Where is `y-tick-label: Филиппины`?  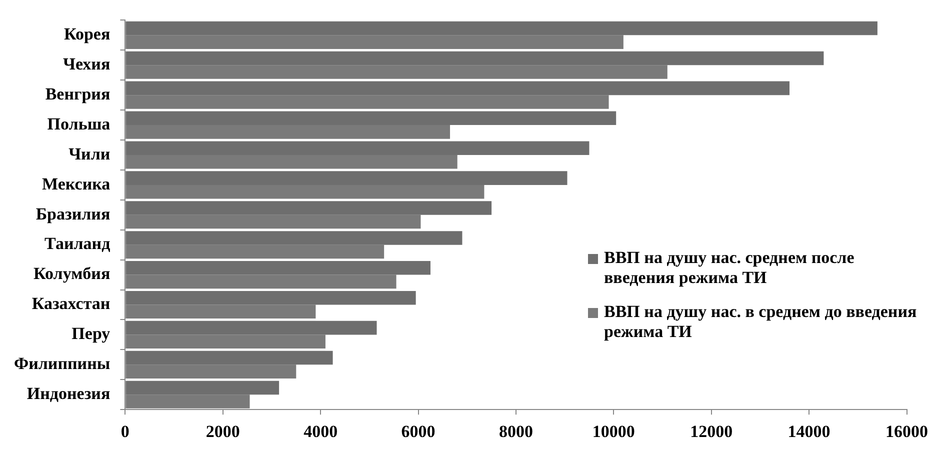
y-tick-label: Филиппины is located at coordinates (62, 364).